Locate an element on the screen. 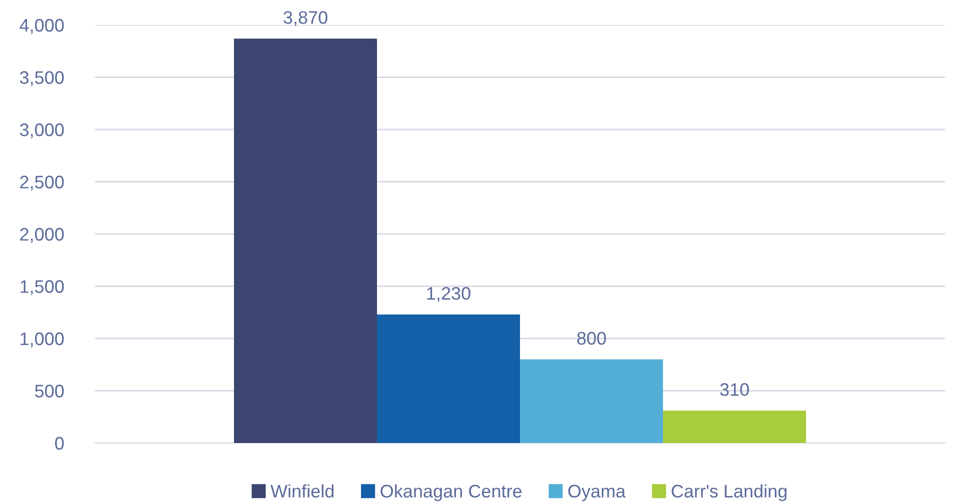 This screenshot has width=955, height=502. data-label: 800 is located at coordinates (591, 338).